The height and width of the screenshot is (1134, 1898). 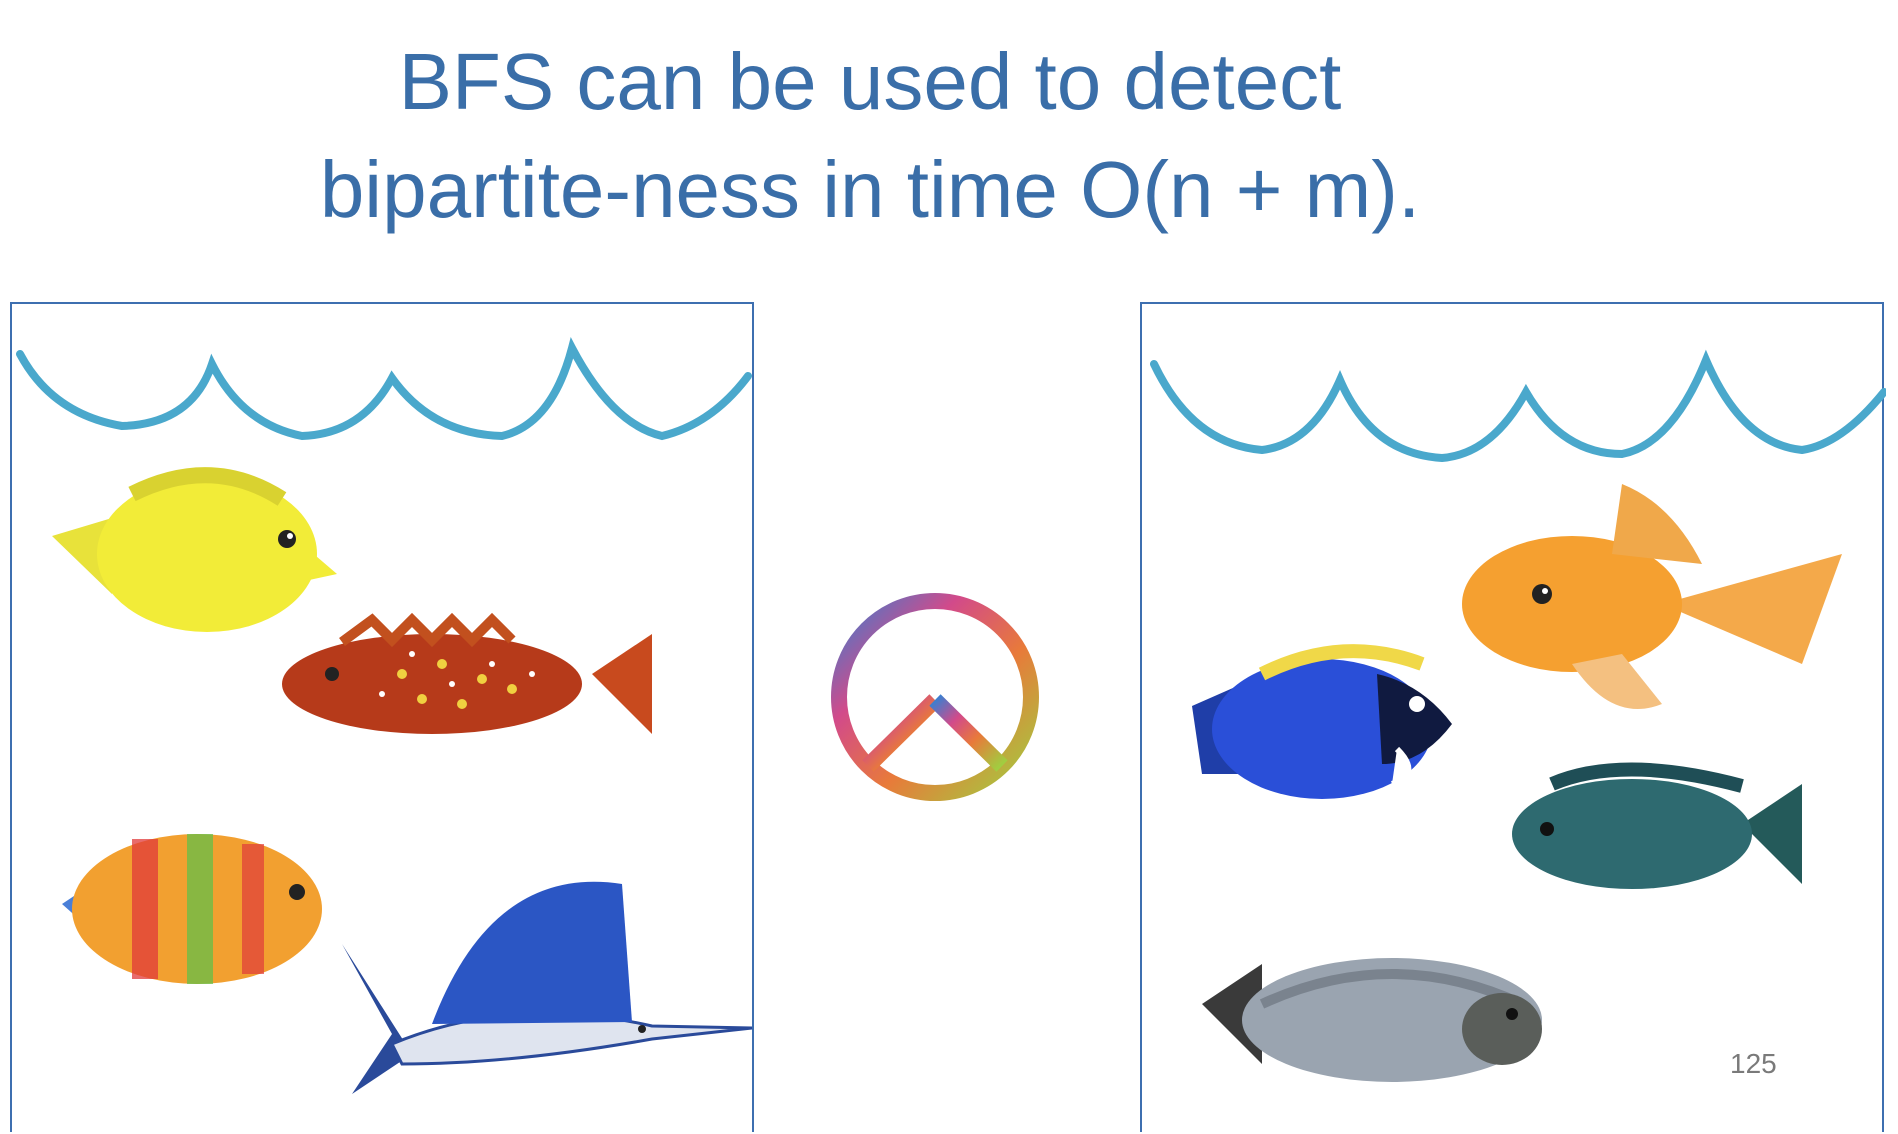 What do you see at coordinates (194, 549) in the screenshot?
I see `yellow-tang-fish-icon` at bounding box center [194, 549].